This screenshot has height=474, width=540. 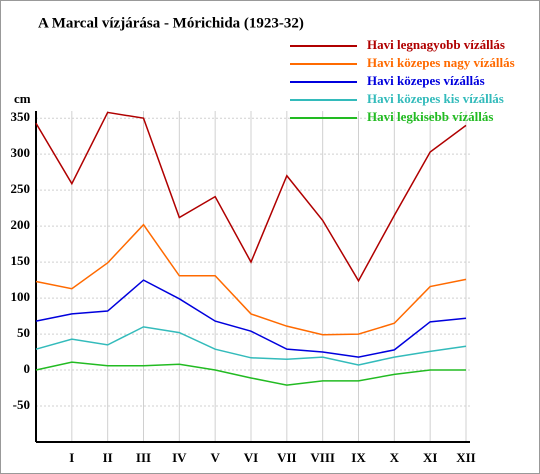 What do you see at coordinates (171, 23) in the screenshot?
I see `chart-title: A Marcal vízjárása - Mórichida (1923-32)` at bounding box center [171, 23].